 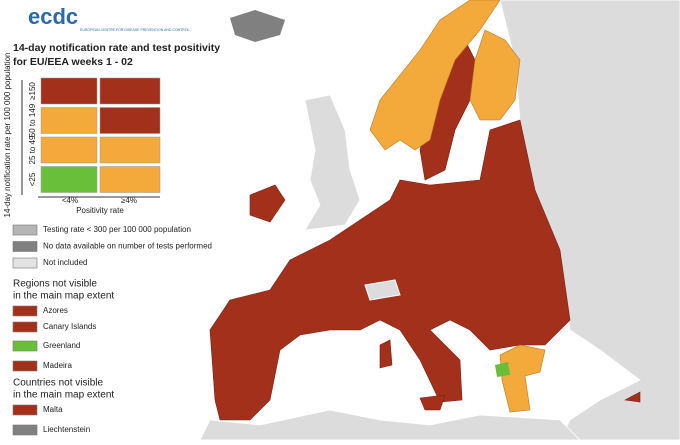 What do you see at coordinates (65, 262) in the screenshot?
I see `legend-label: Not included` at bounding box center [65, 262].